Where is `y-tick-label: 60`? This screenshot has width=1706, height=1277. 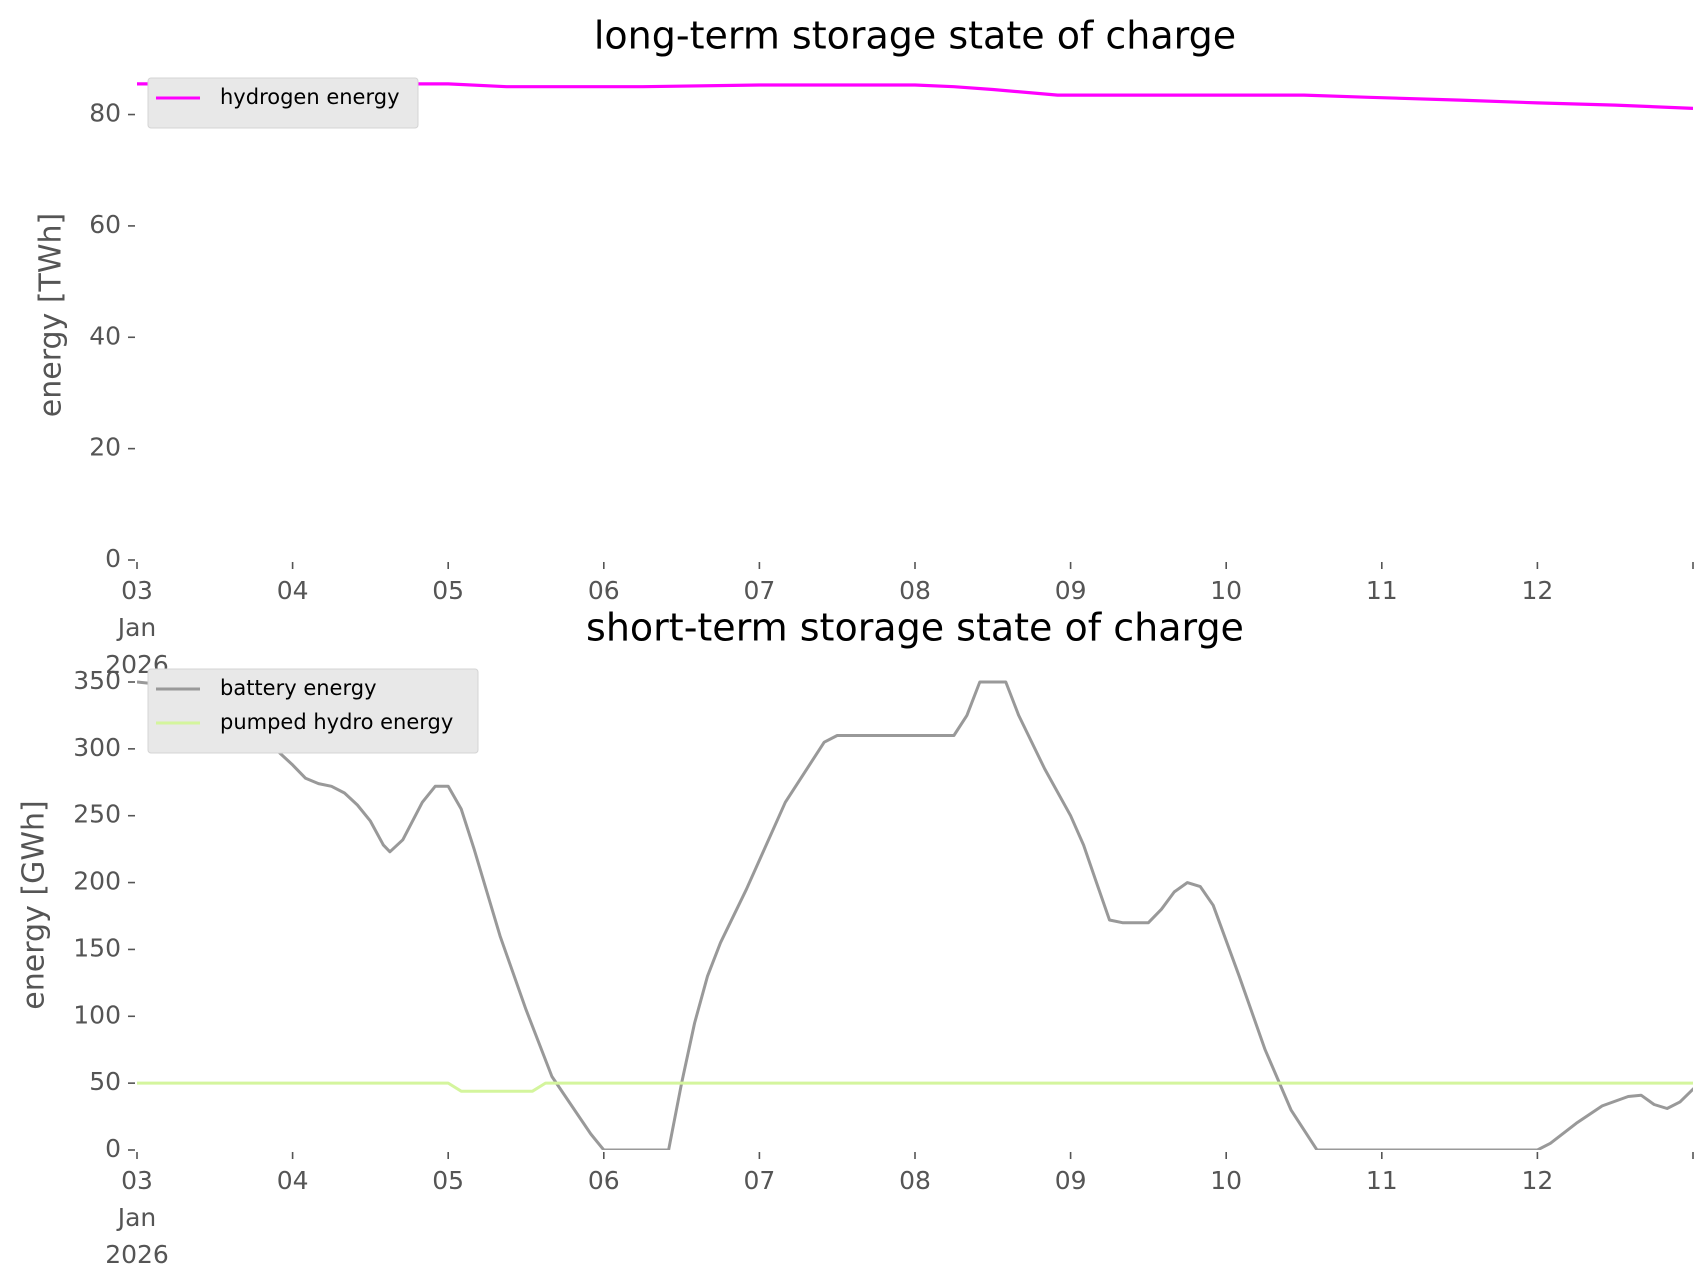
y-tick-label: 60 is located at coordinates (105, 224).